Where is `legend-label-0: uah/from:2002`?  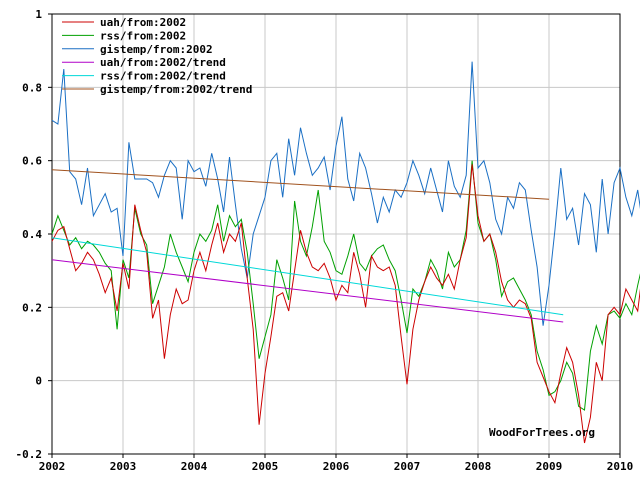 legend-label-0: uah/from:2002 is located at coordinates (143, 22).